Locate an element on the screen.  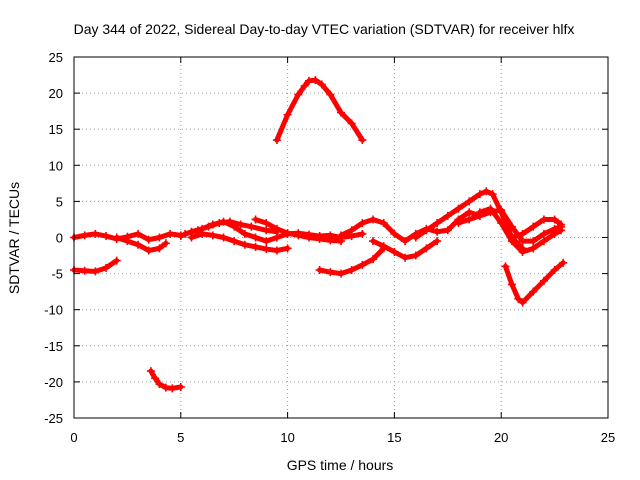
x-tick-label: 25 is located at coordinates (608, 437).